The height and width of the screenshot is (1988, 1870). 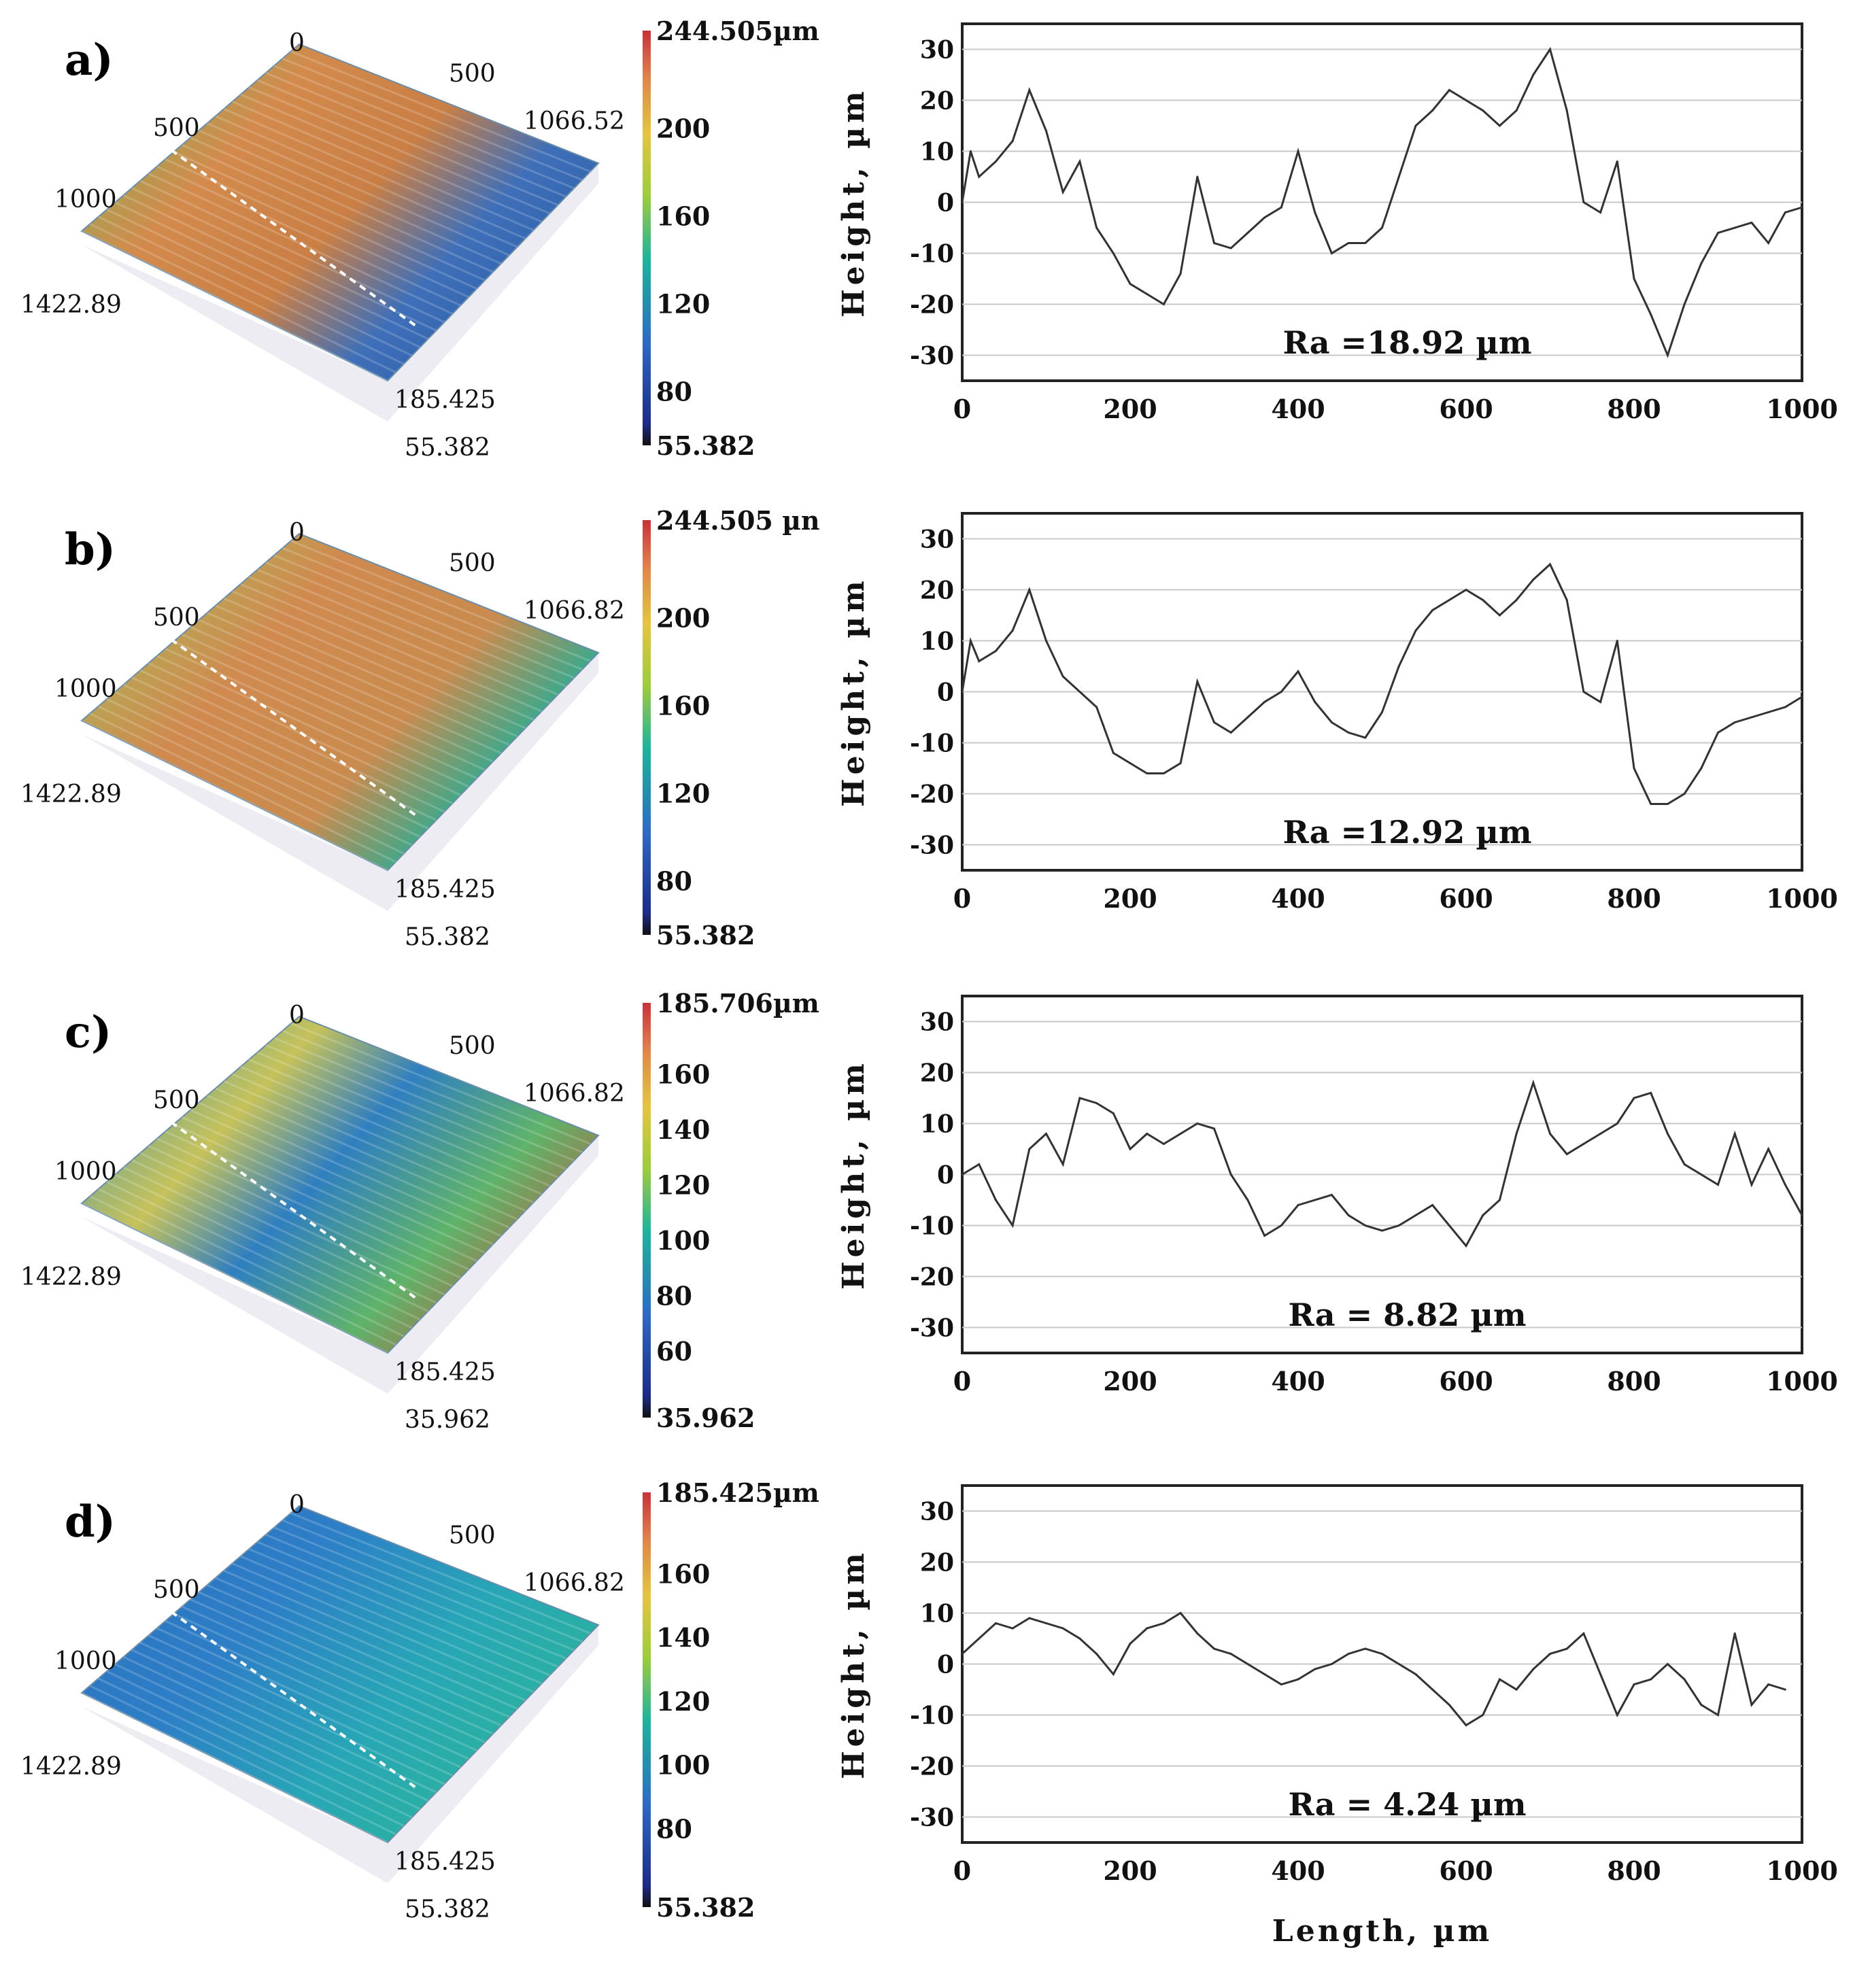 I want to click on x-tick-label: 600, so click(x=1466, y=1871).